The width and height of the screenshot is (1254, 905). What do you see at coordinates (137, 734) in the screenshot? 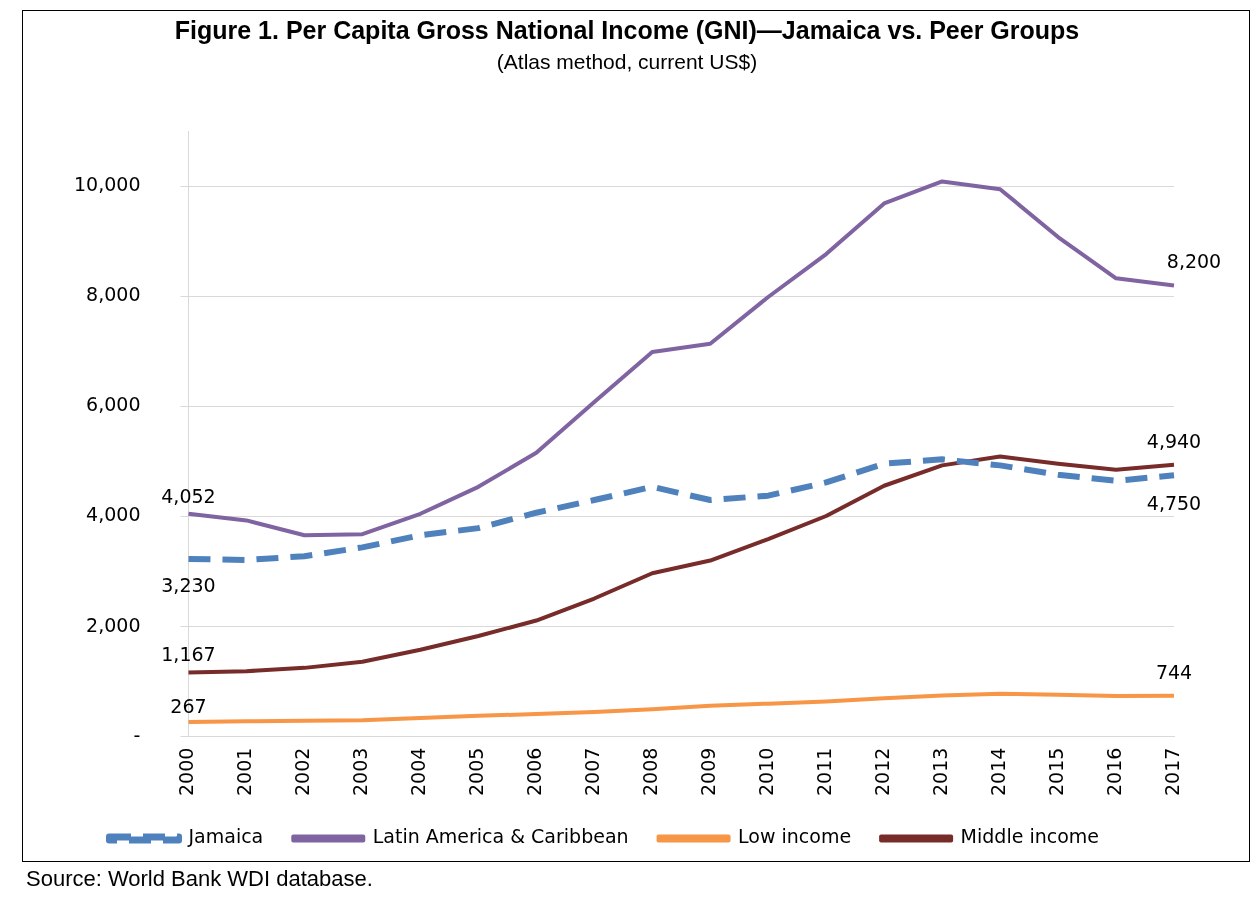
I see `y-tick-label: -` at bounding box center [137, 734].